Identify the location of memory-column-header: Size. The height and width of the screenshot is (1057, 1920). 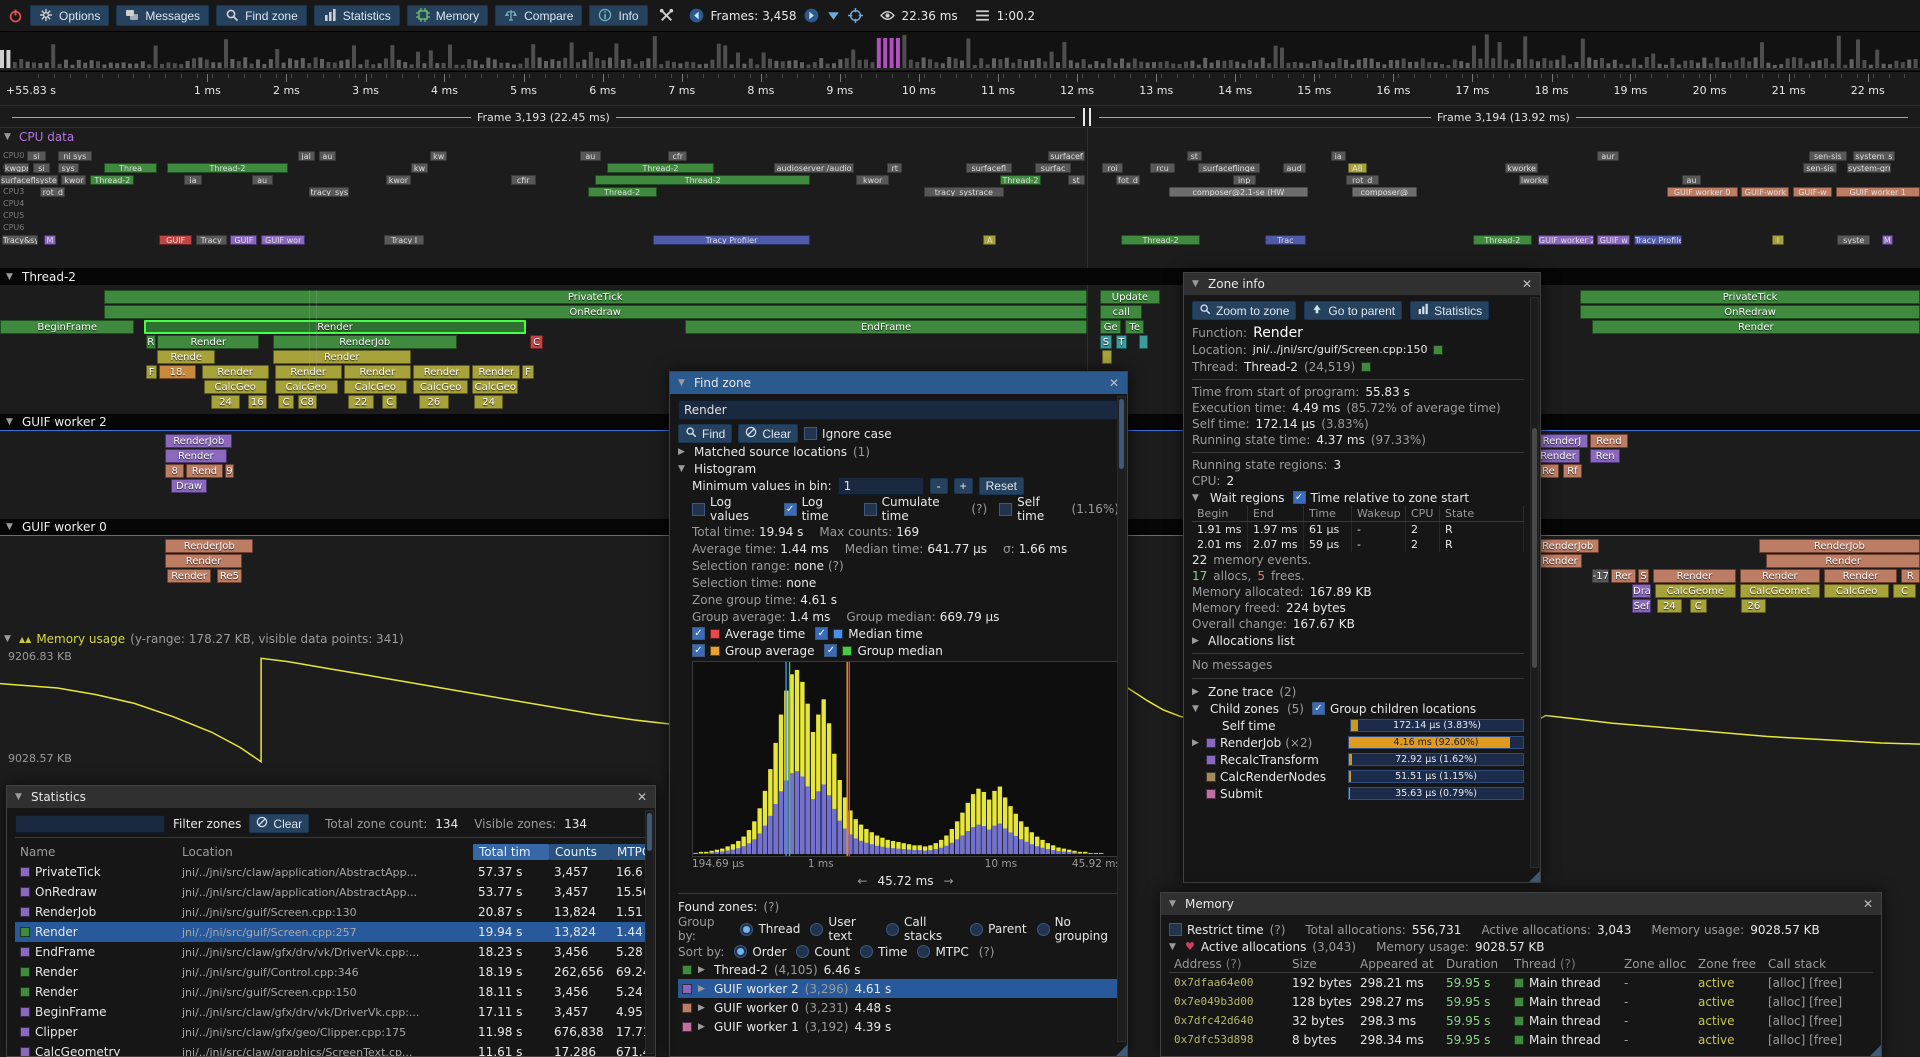
(1321, 964).